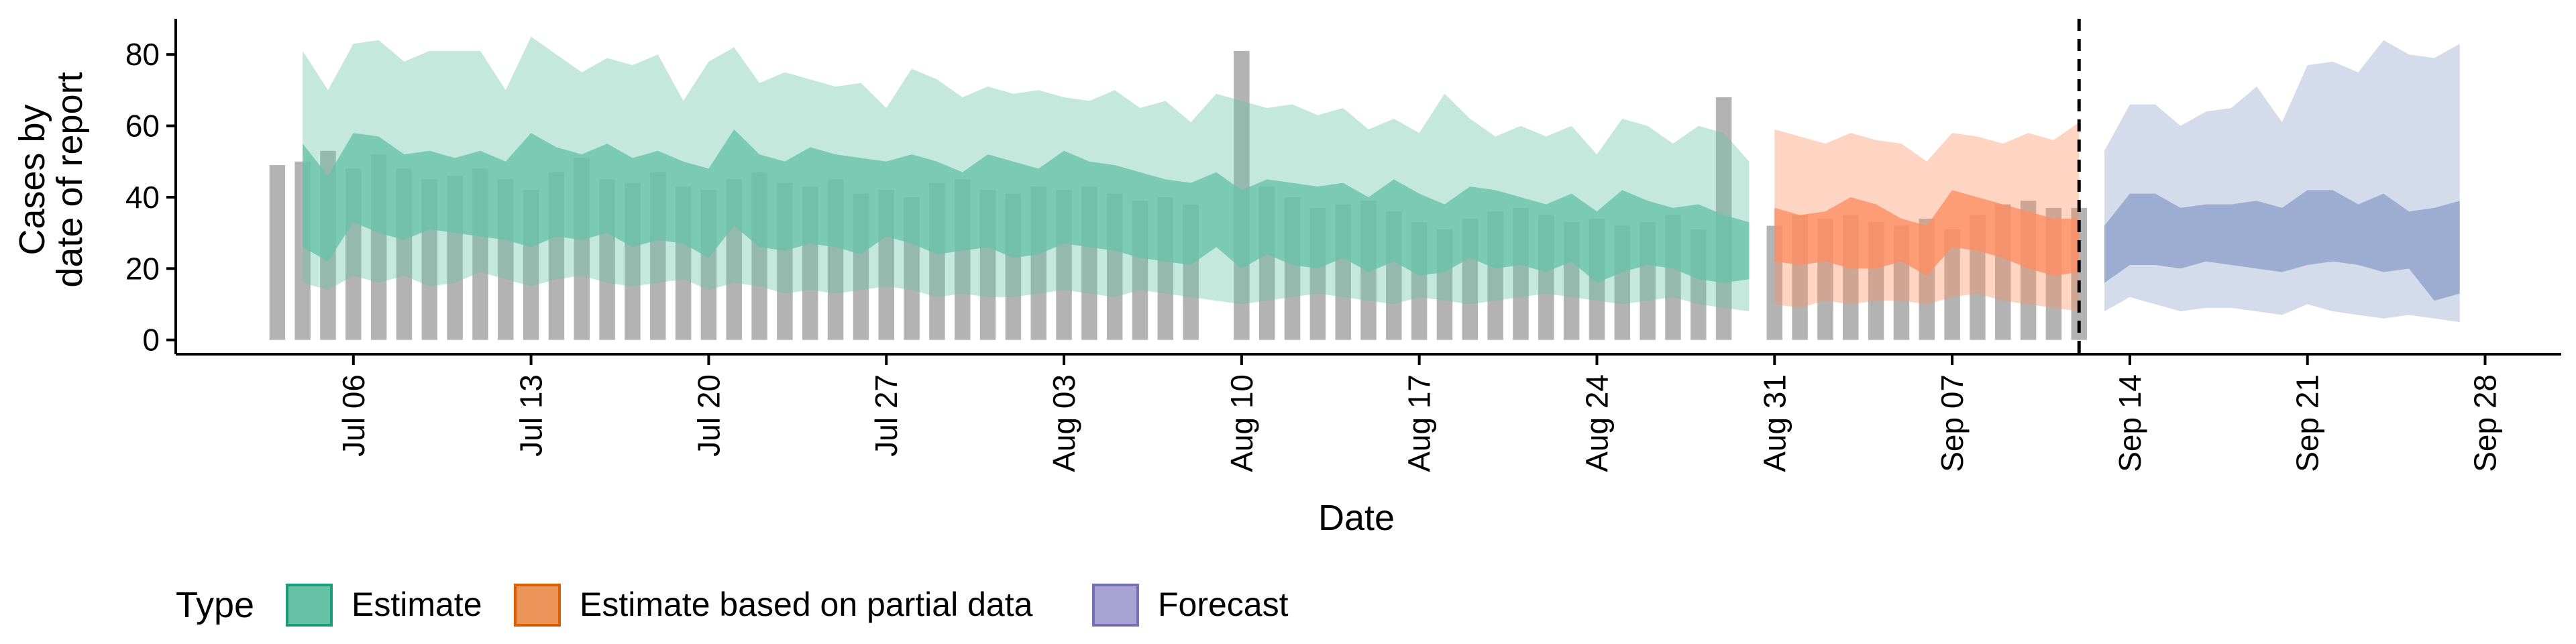 The width and height of the screenshot is (2576, 644). Describe the element at coordinates (537, 605) in the screenshot. I see `legend-key-estimate-based-on-partial-data` at that location.